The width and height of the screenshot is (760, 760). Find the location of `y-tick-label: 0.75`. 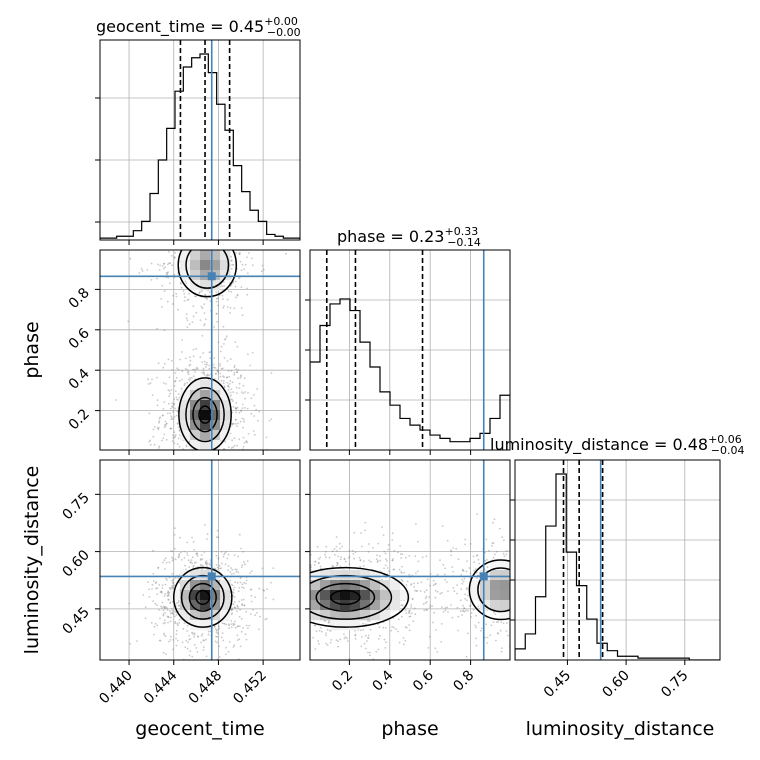

y-tick-label: 0.75 is located at coordinates (75, 506).